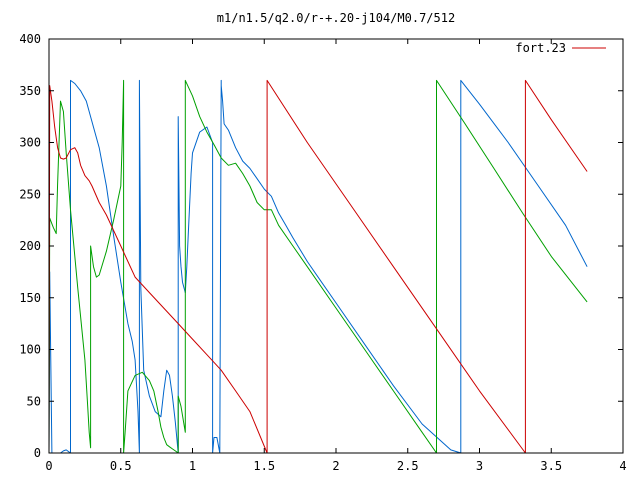 This screenshot has width=640, height=480. Describe the element at coordinates (30, 350) in the screenshot. I see `y-tick-label: 100` at that location.